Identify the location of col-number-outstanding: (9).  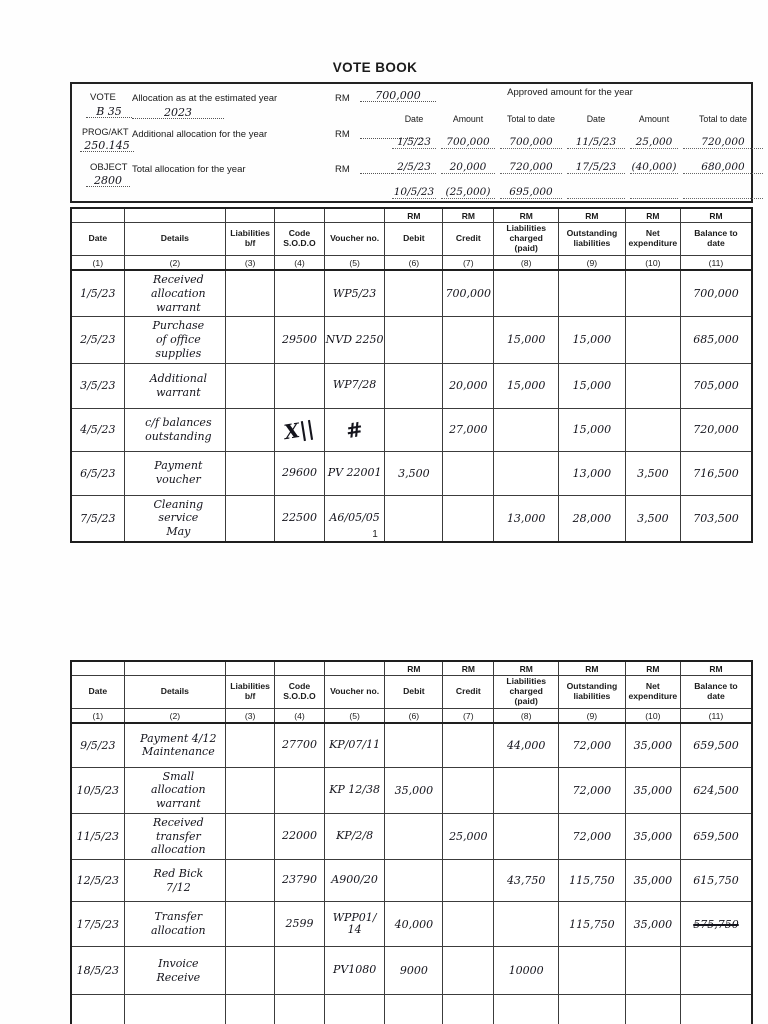
(592, 263).